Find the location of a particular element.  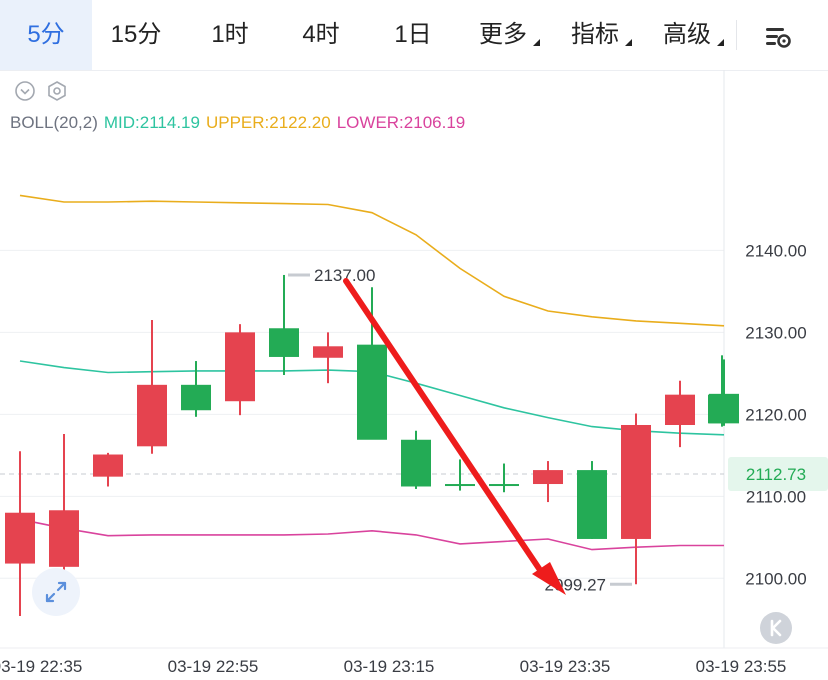

k-line-toggle-button is located at coordinates (776, 628).